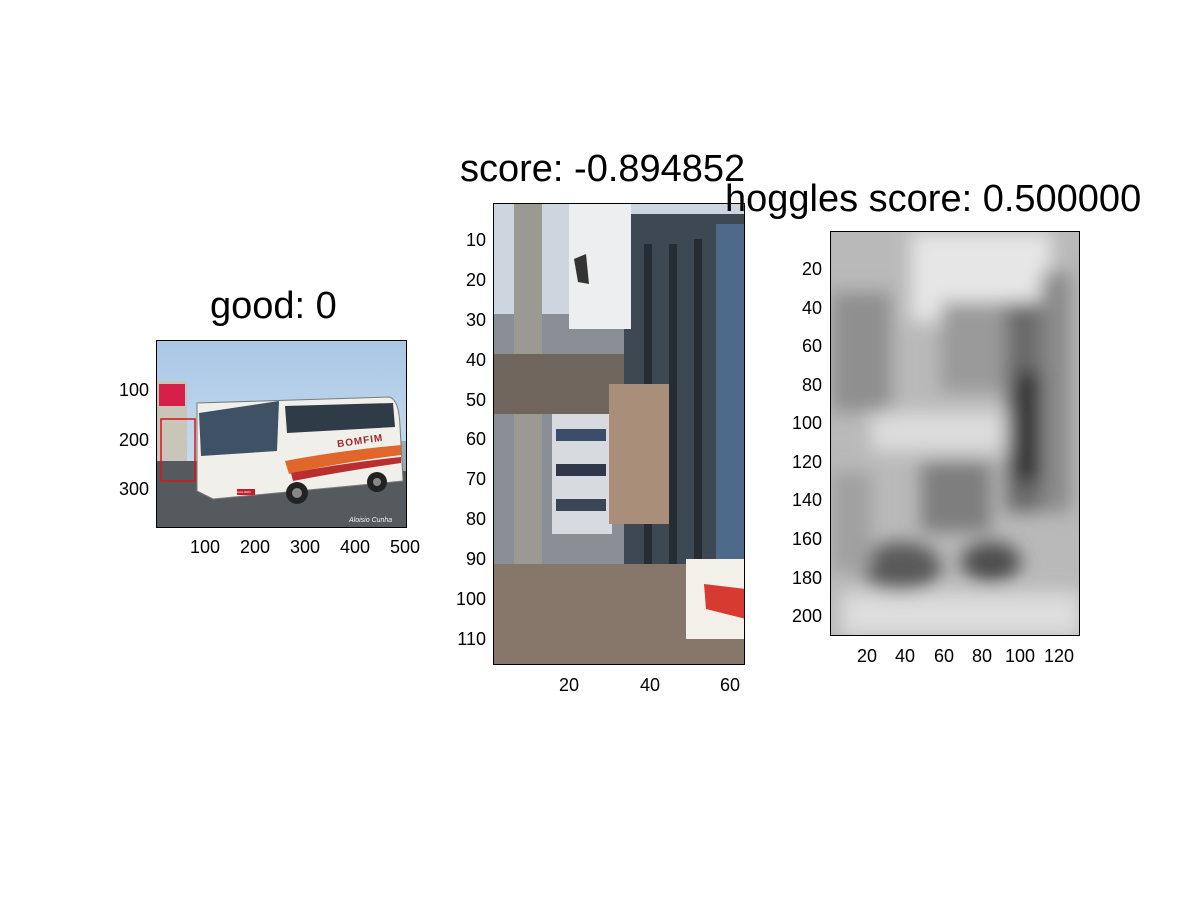 This screenshot has width=1200, height=900. I want to click on x-tick: 120, so click(1059, 656).